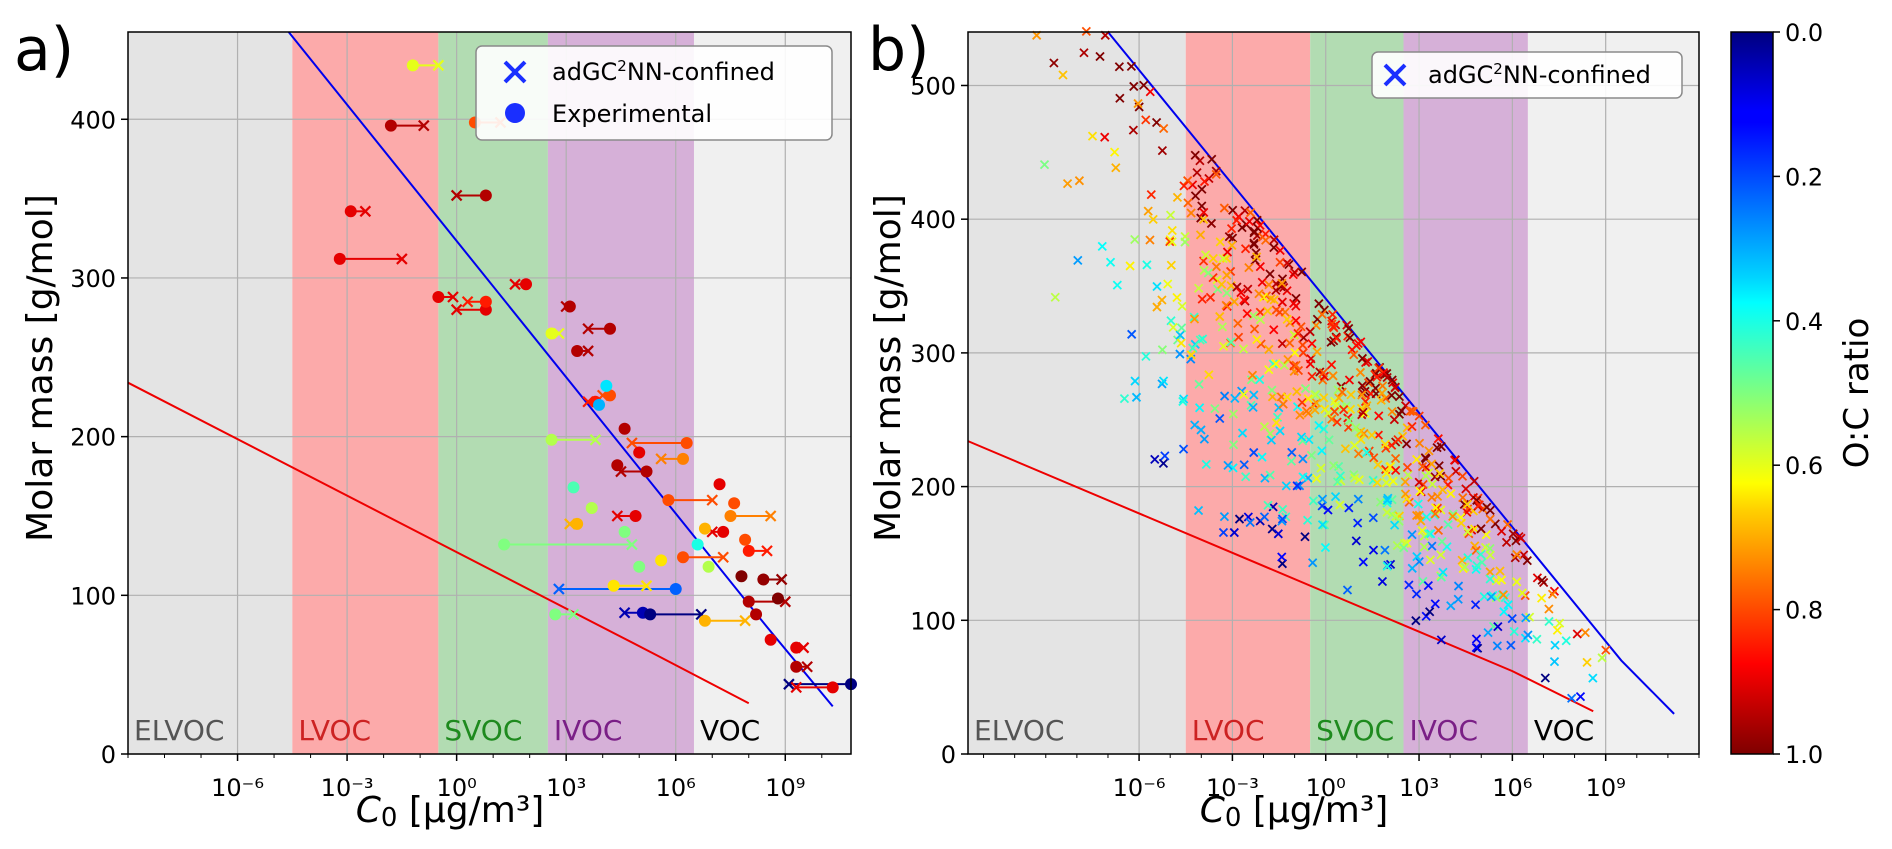  I want to click on band-label-elvoc: ELVOC, so click(1019, 730).